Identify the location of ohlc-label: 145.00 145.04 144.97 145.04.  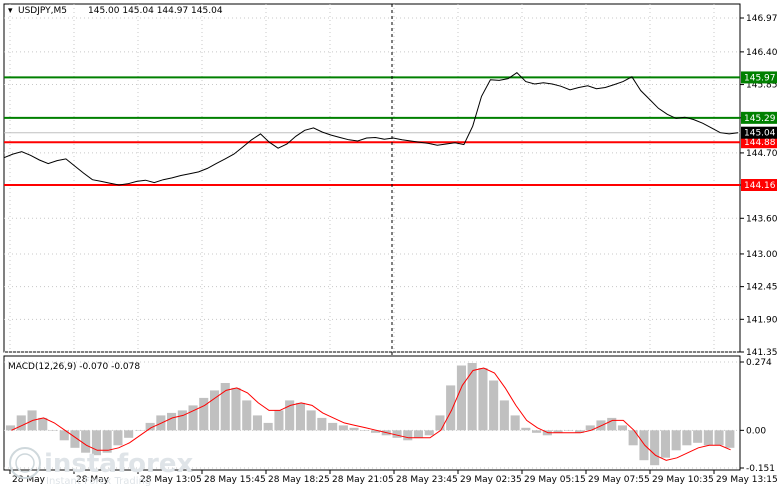
(155, 11).